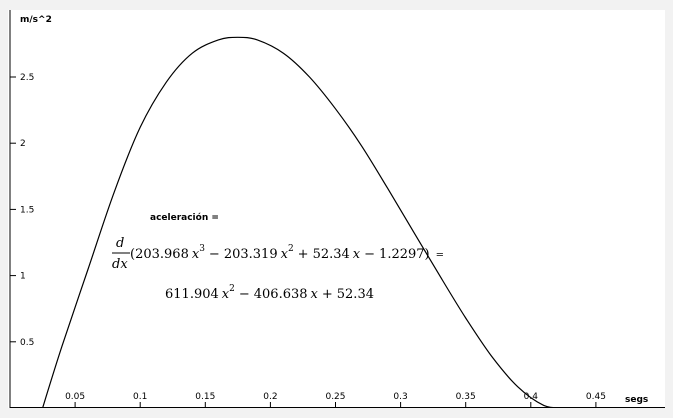 Image resolution: width=673 pixels, height=418 pixels. Describe the element at coordinates (331, 254) in the screenshot. I see `coef-1: 52.34` at that location.